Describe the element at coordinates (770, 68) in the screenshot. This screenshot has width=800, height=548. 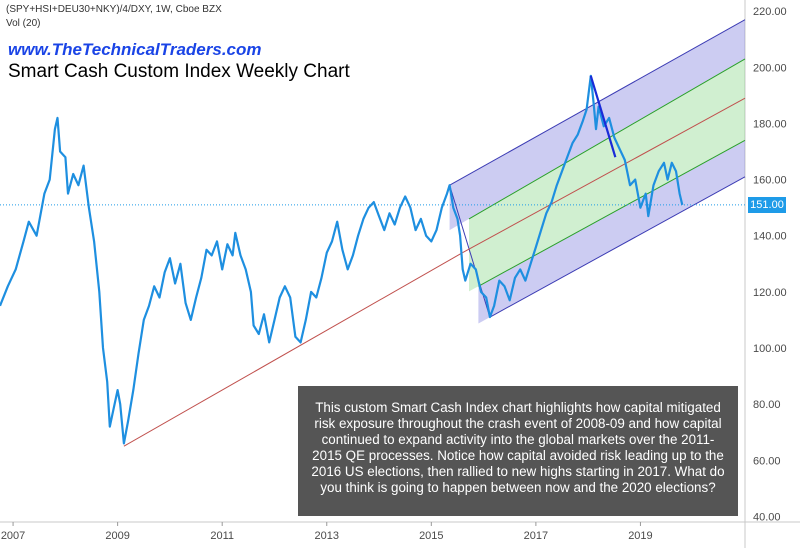
I see `y-tick-label: 200.00` at that location.